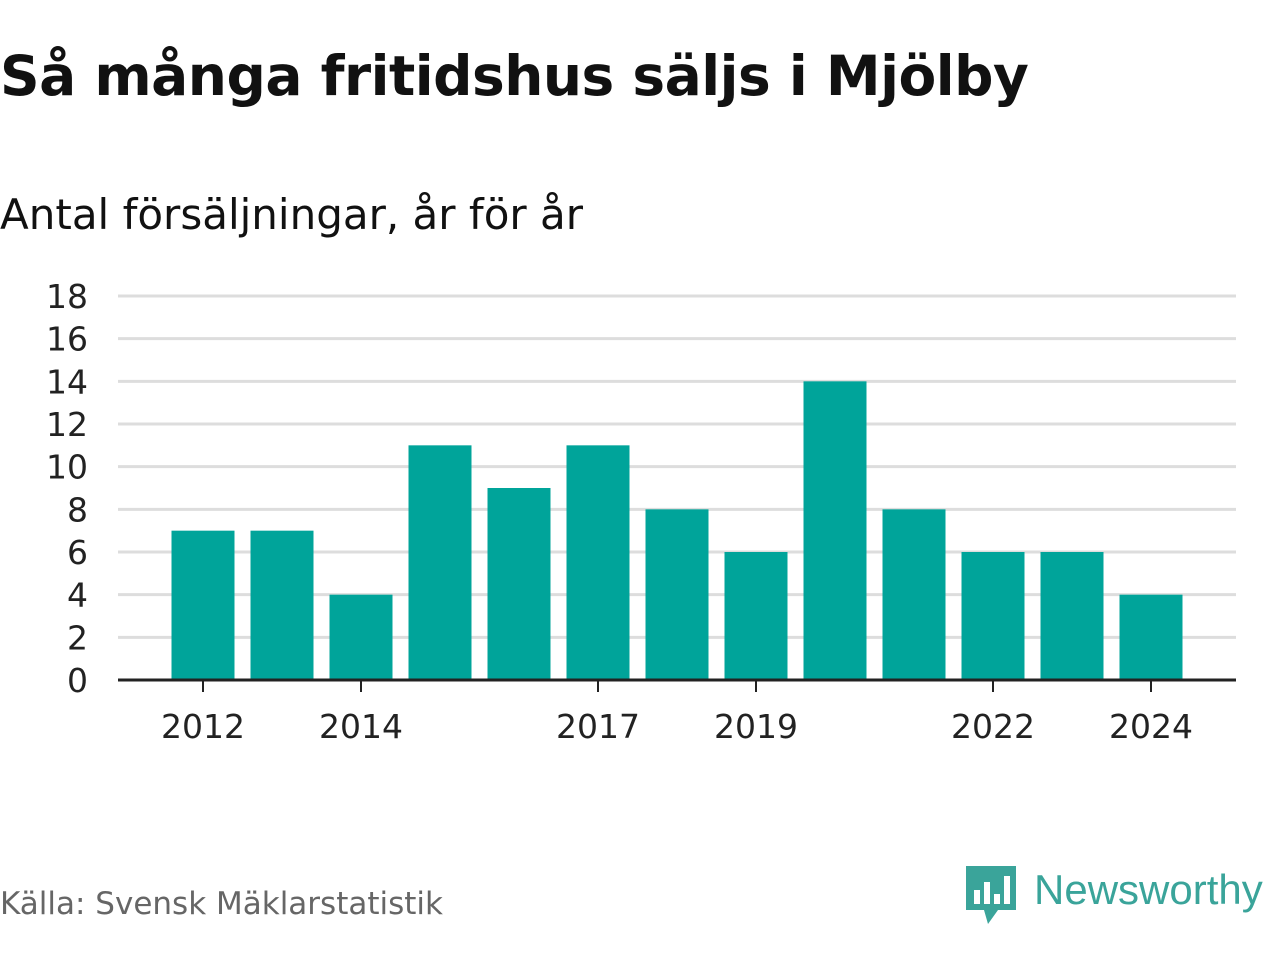 The height and width of the screenshot is (960, 1280). What do you see at coordinates (77, 552) in the screenshot?
I see `y-tick-label: 6` at bounding box center [77, 552].